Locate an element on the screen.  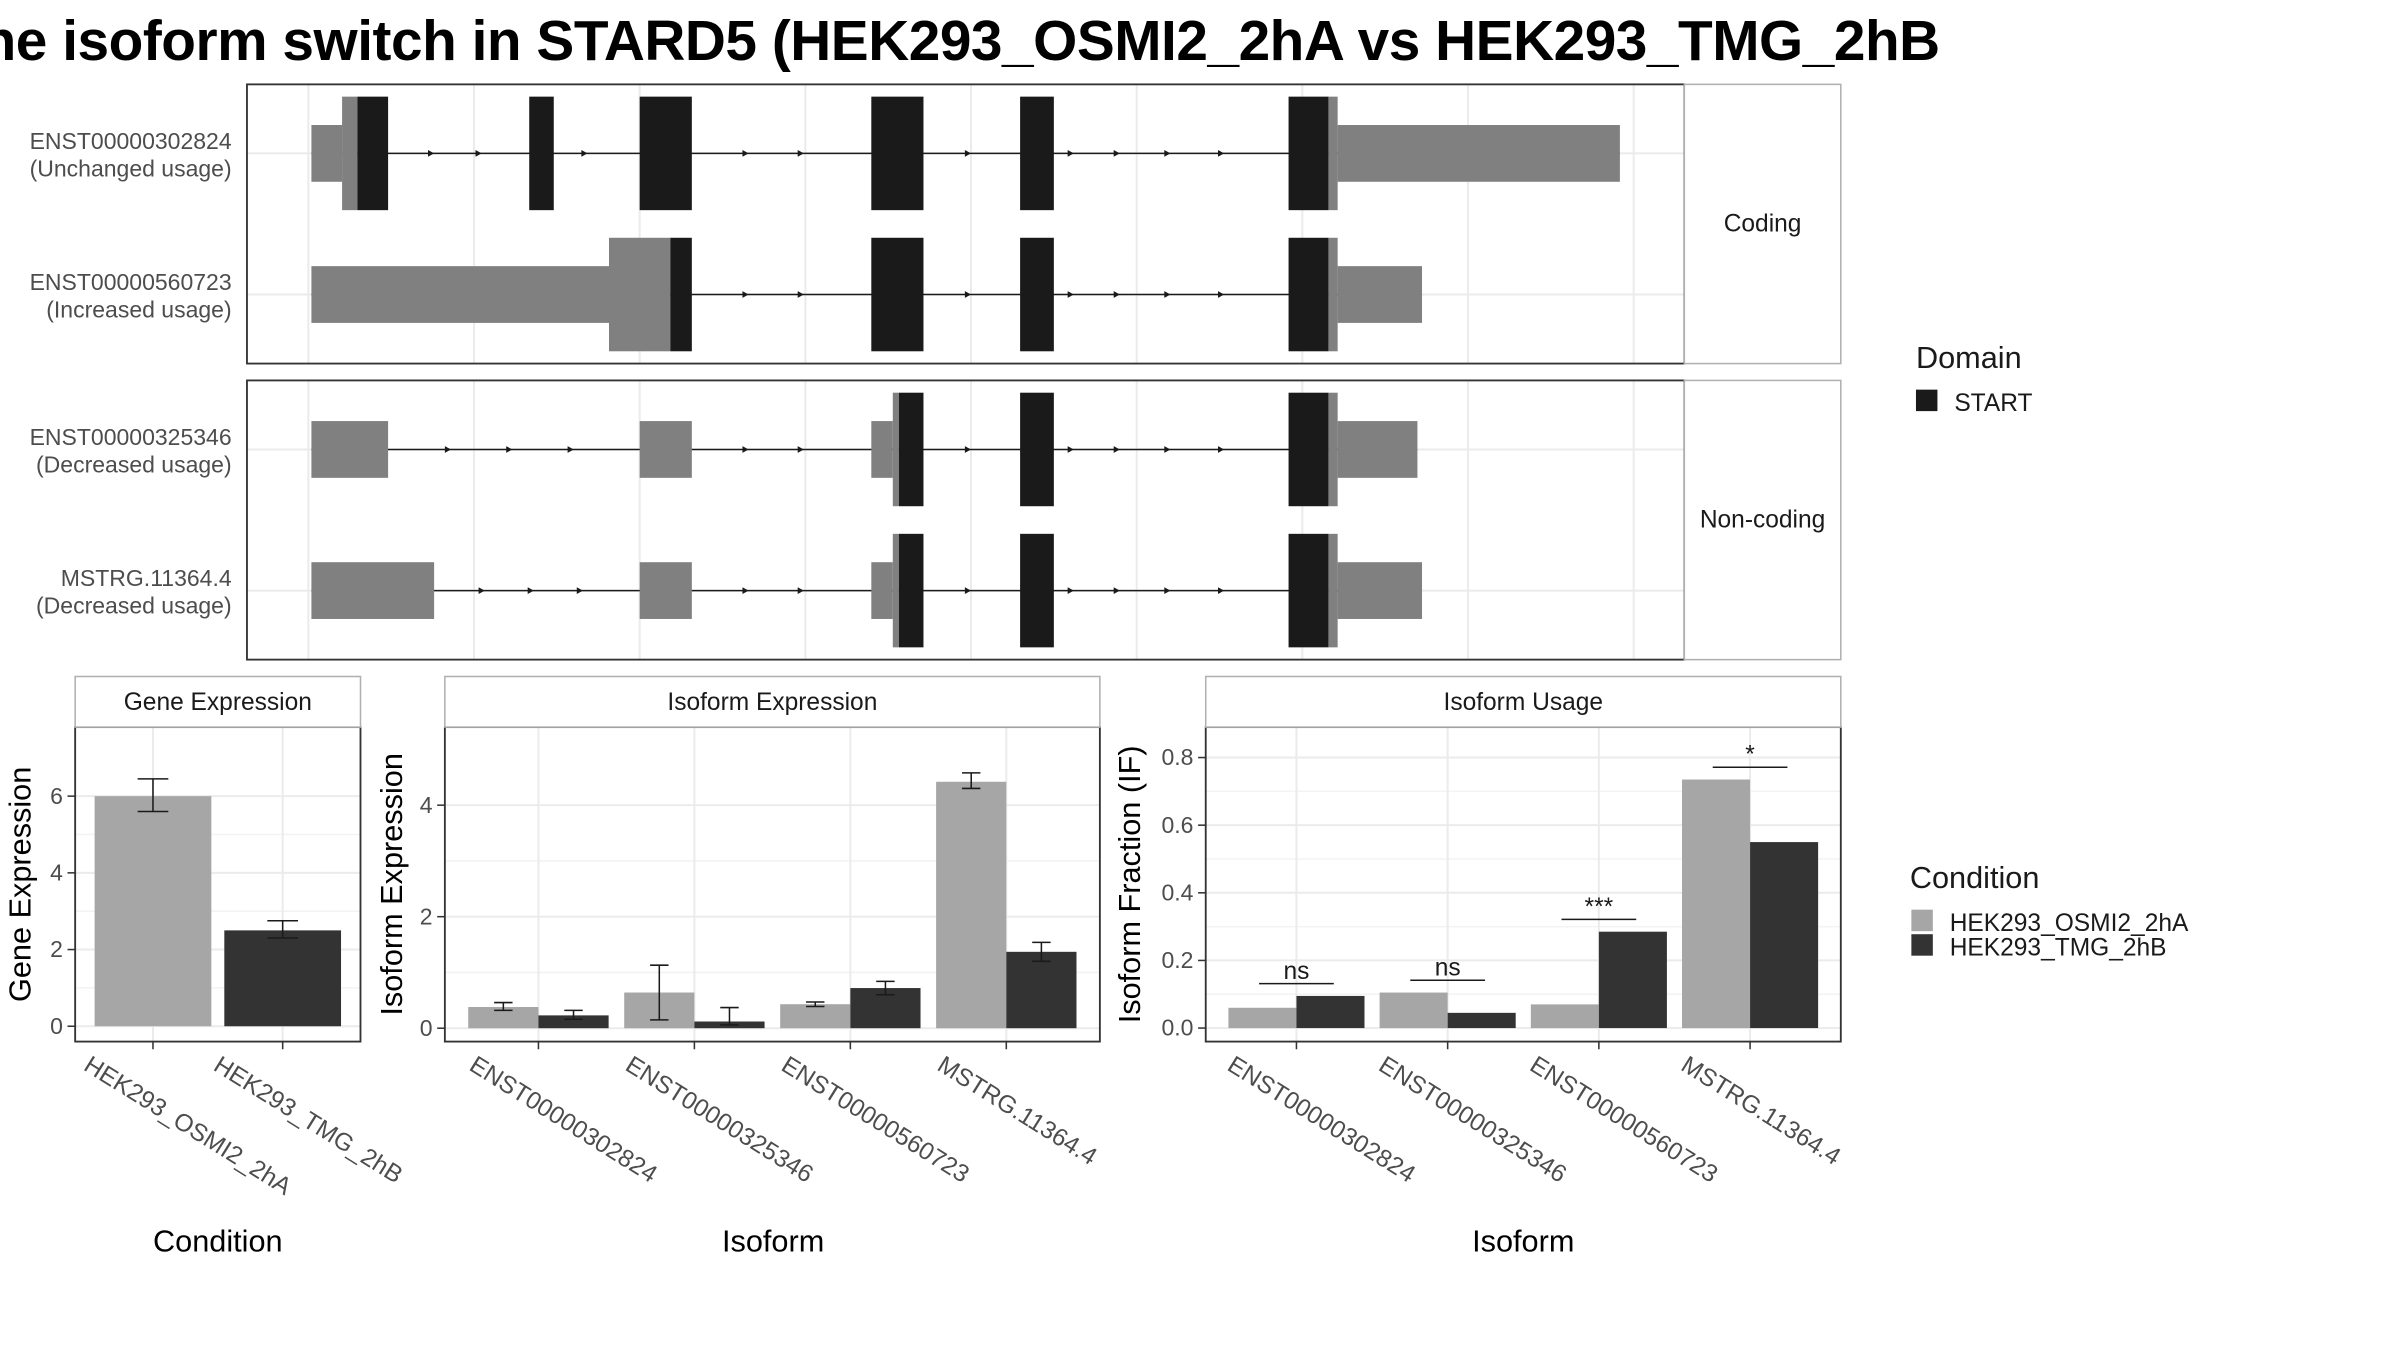
transcript-usage: (Unchanged usage) is located at coordinates (131, 168).